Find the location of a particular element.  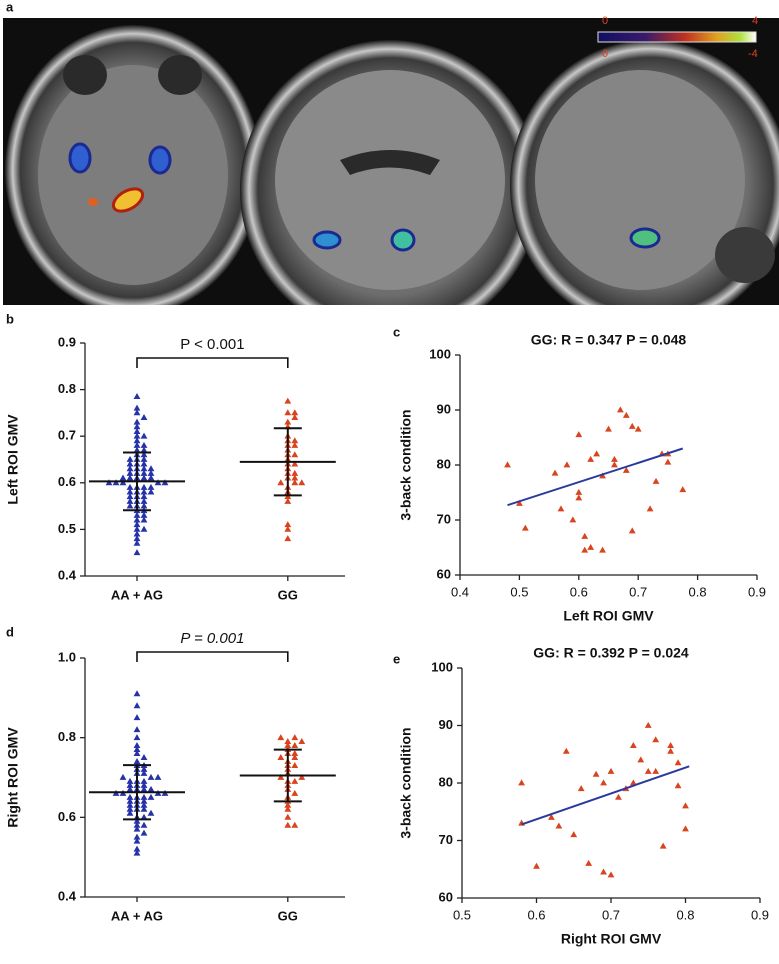

x-tick-label: GG is located at coordinates (288, 915).